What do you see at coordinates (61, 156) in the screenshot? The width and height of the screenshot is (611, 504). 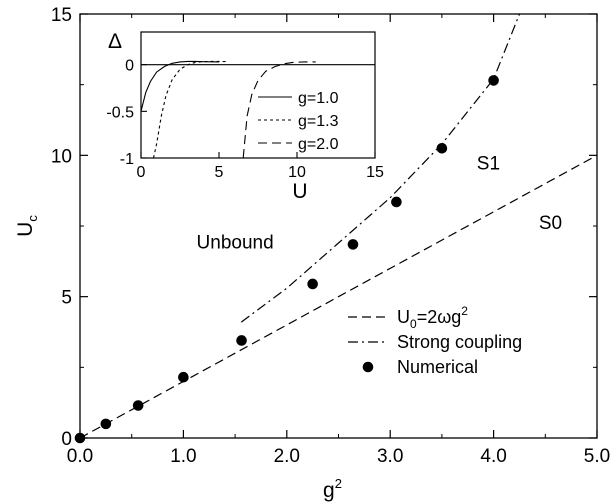 I see `y-tick-label: 10` at bounding box center [61, 156].